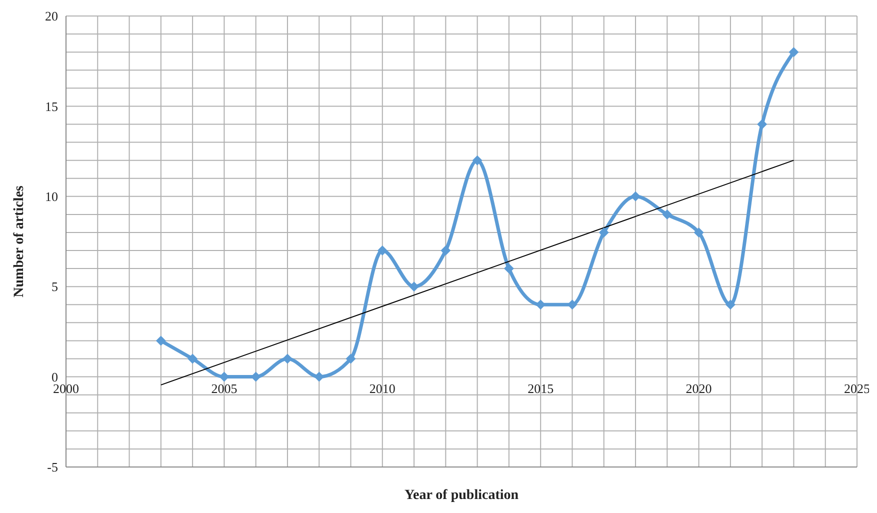  Describe the element at coordinates (461, 495) in the screenshot. I see `x-axis-title: Year of publication` at that location.